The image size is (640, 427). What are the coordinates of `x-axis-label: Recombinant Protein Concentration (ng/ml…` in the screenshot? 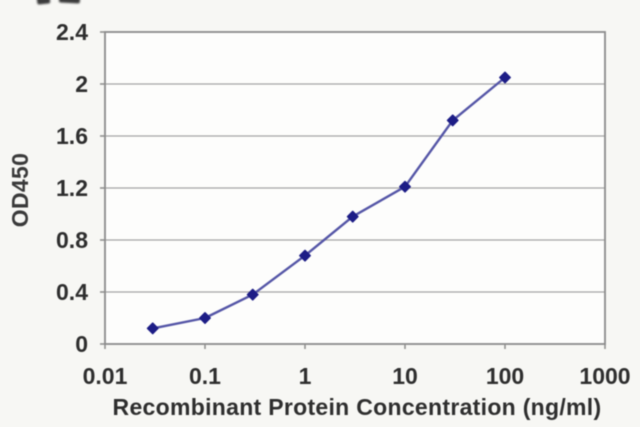 It's located at (357, 407).